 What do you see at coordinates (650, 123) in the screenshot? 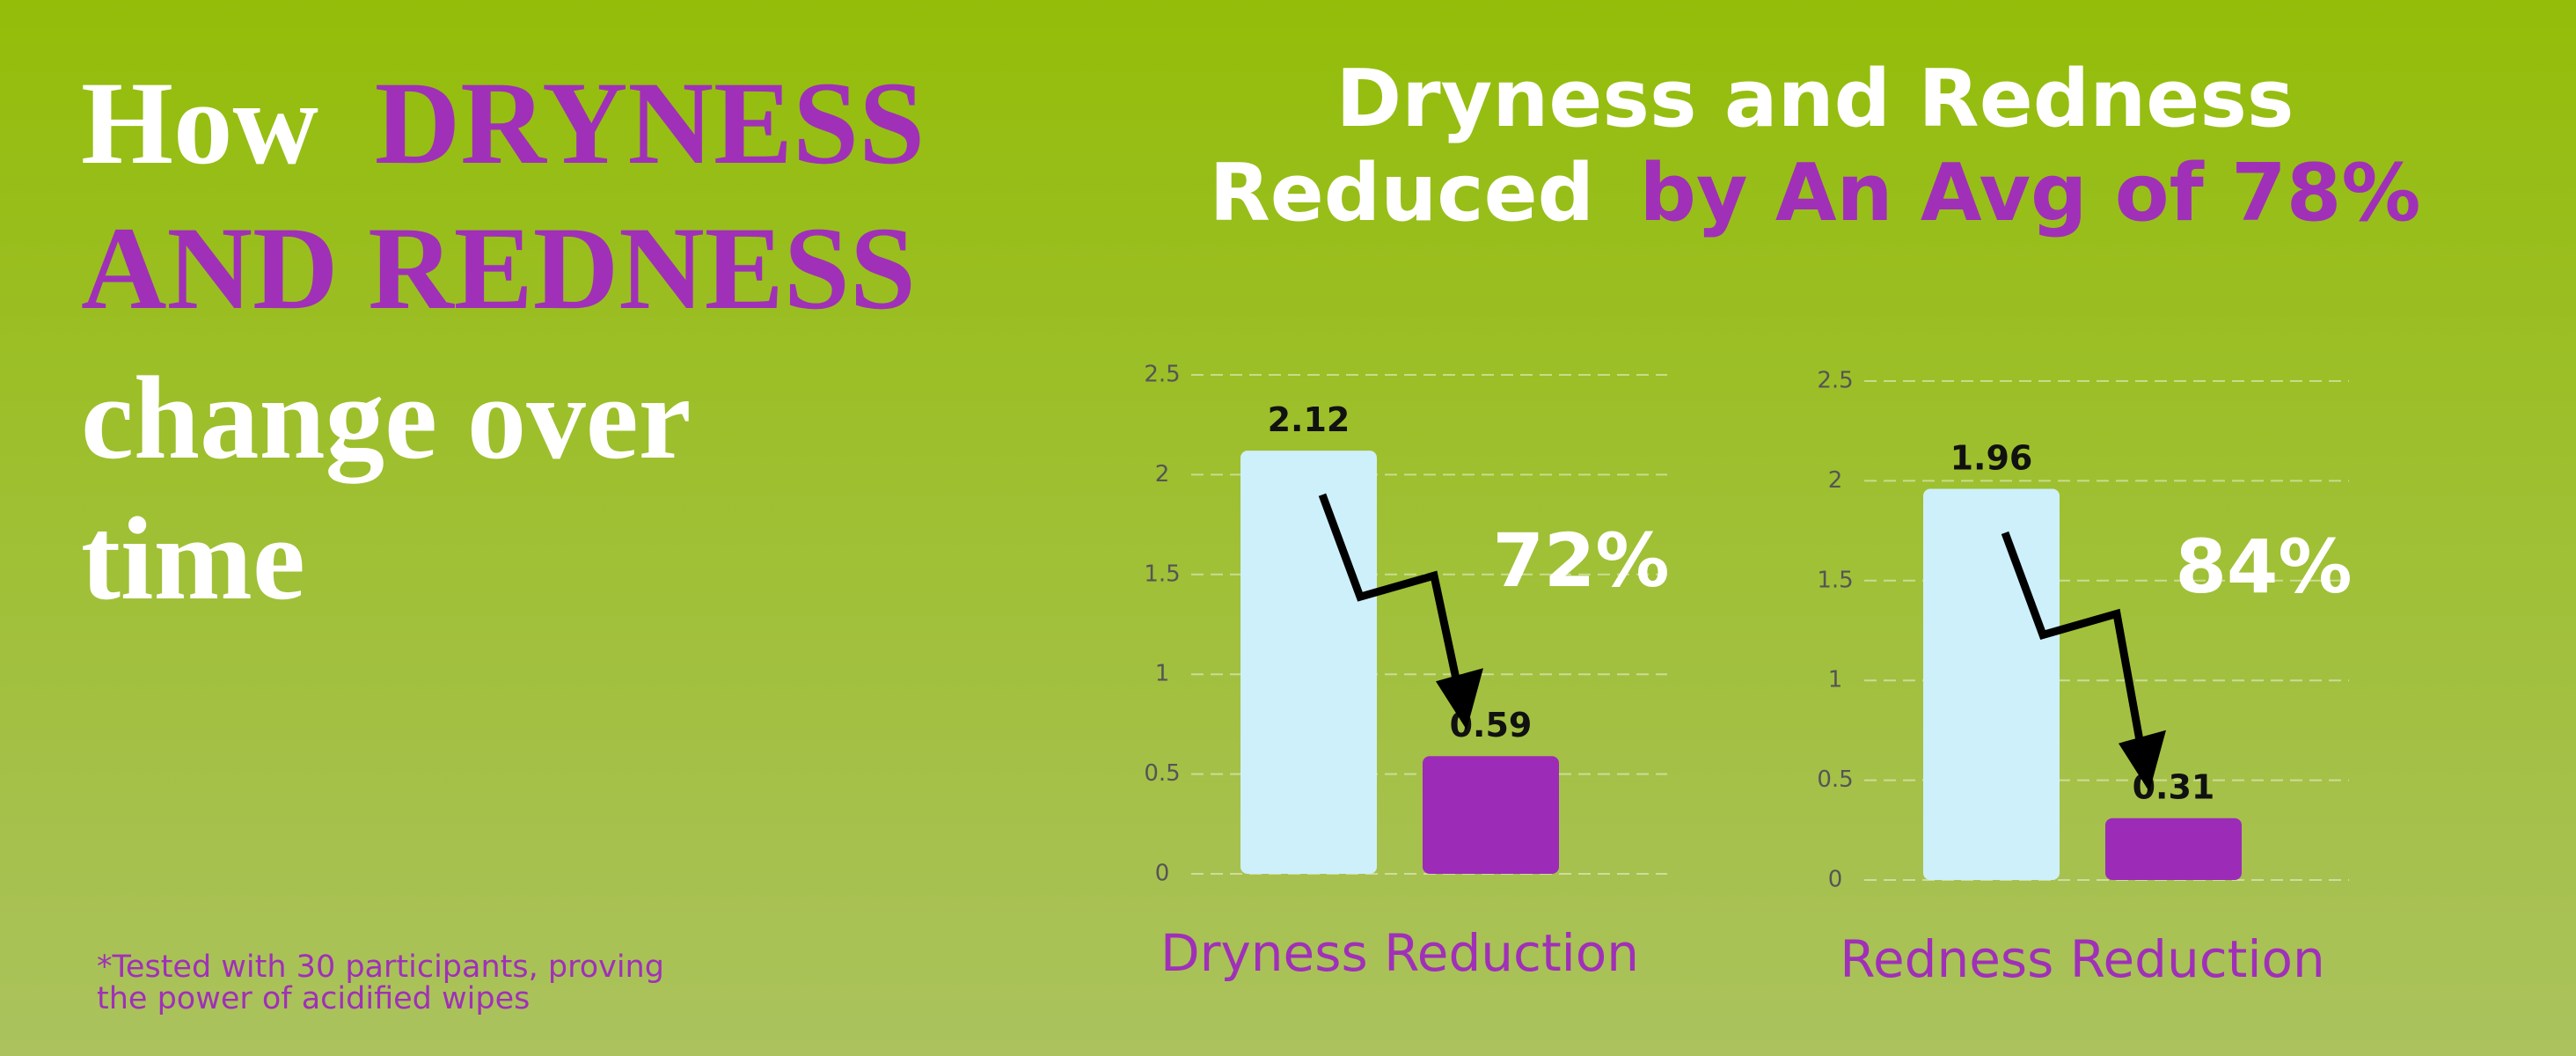
I see `headline-highlight: DRYNESS` at bounding box center [650, 123].